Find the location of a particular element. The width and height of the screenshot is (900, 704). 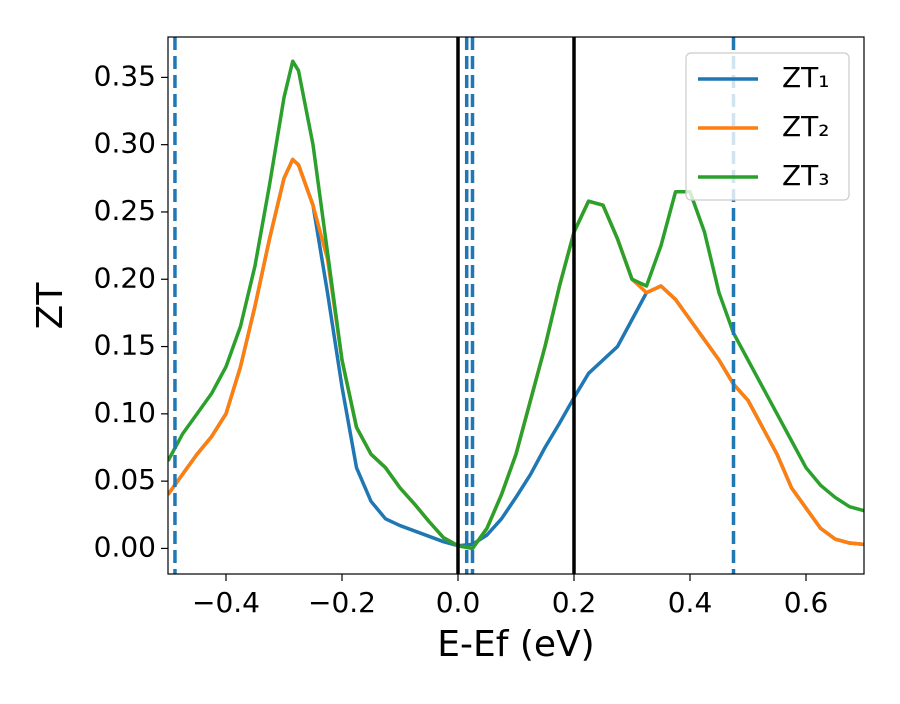

x-tick-label: 0.2 is located at coordinates (574, 602).